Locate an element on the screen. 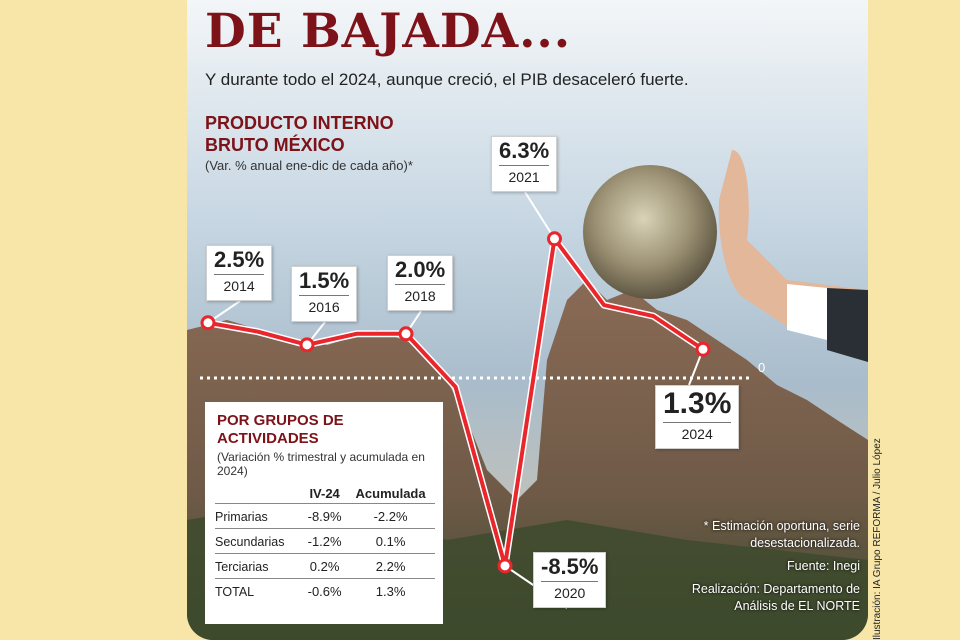 The image size is (960, 640). data-label-2016: 1.5% 2016 is located at coordinates (324, 294).